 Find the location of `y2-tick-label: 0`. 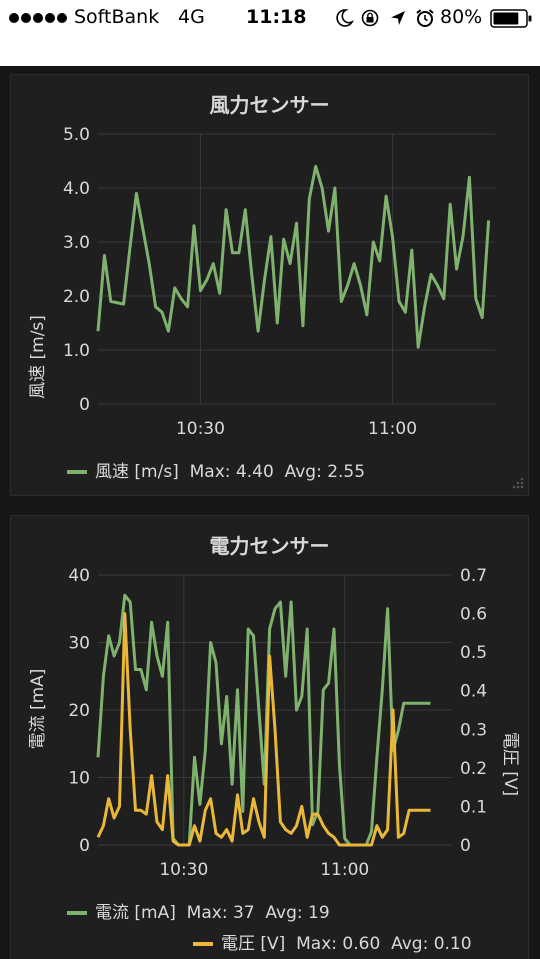

y2-tick-label: 0 is located at coordinates (465, 846).